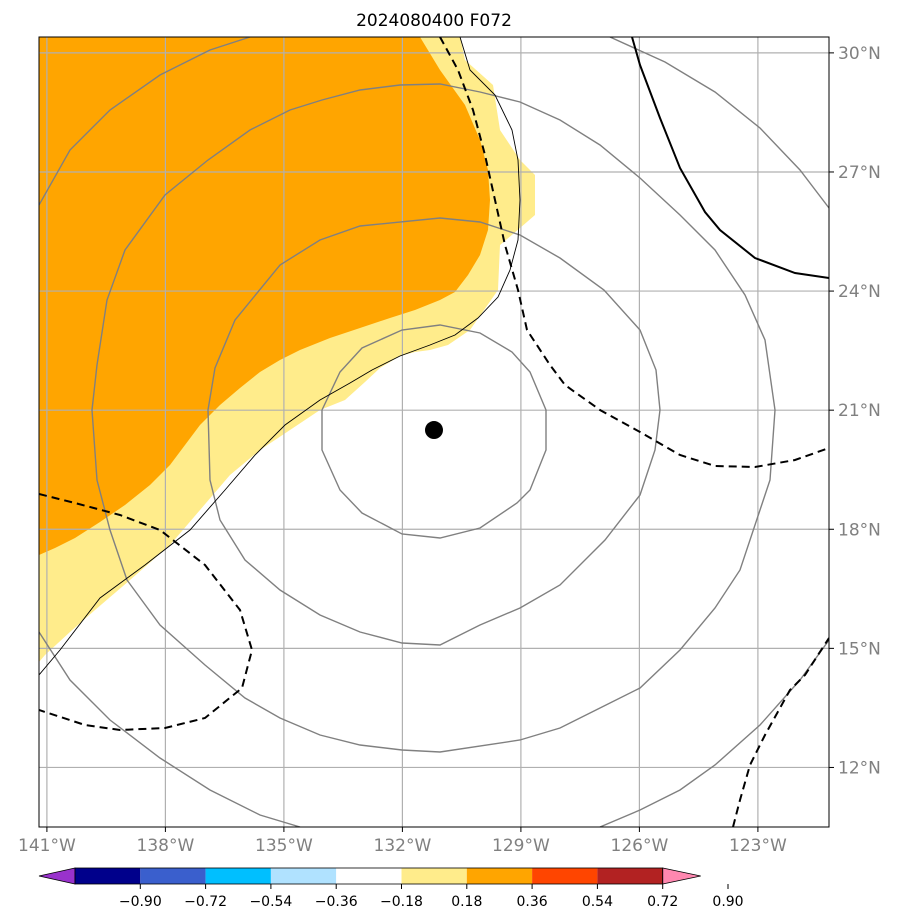 The height and width of the screenshot is (924, 900). I want to click on lat-label-5: 15°N, so click(859, 649).